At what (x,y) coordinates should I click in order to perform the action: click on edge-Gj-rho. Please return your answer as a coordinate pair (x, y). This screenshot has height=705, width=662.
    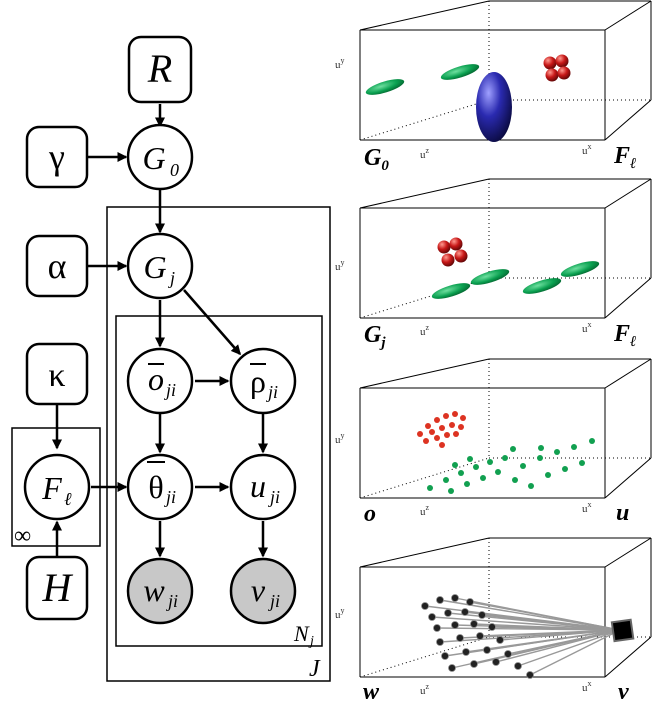
    Looking at the image, I should click on (212, 322).